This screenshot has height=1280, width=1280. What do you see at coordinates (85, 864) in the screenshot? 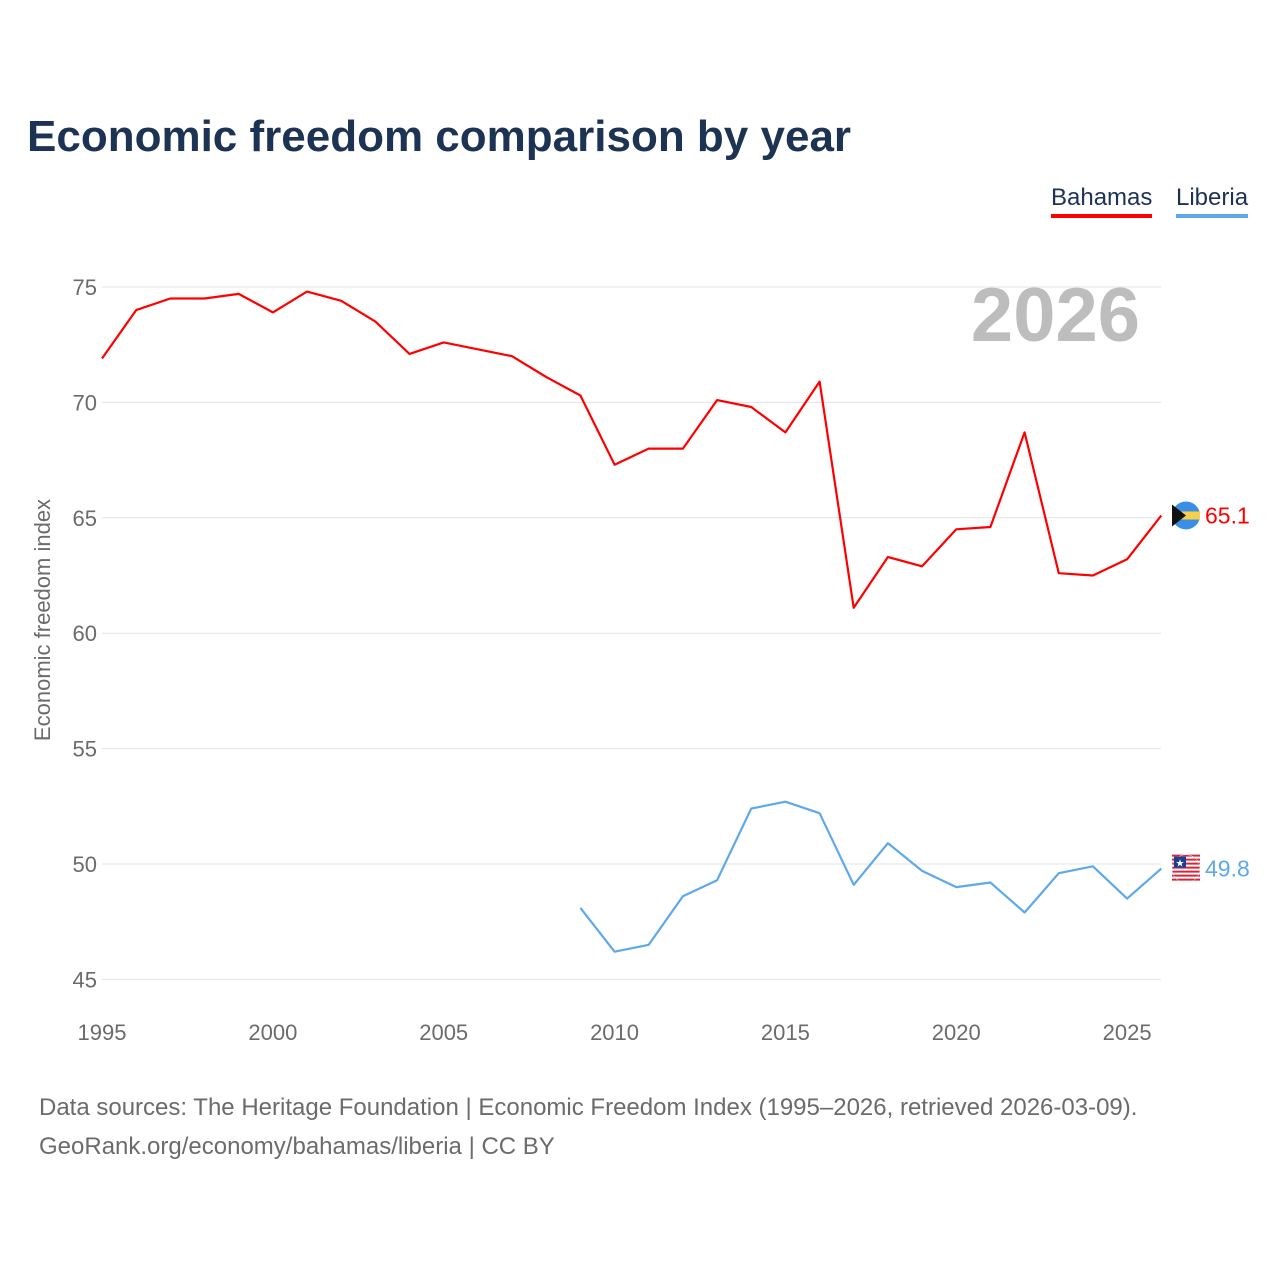
I see `y-tick-label: 50` at bounding box center [85, 864].